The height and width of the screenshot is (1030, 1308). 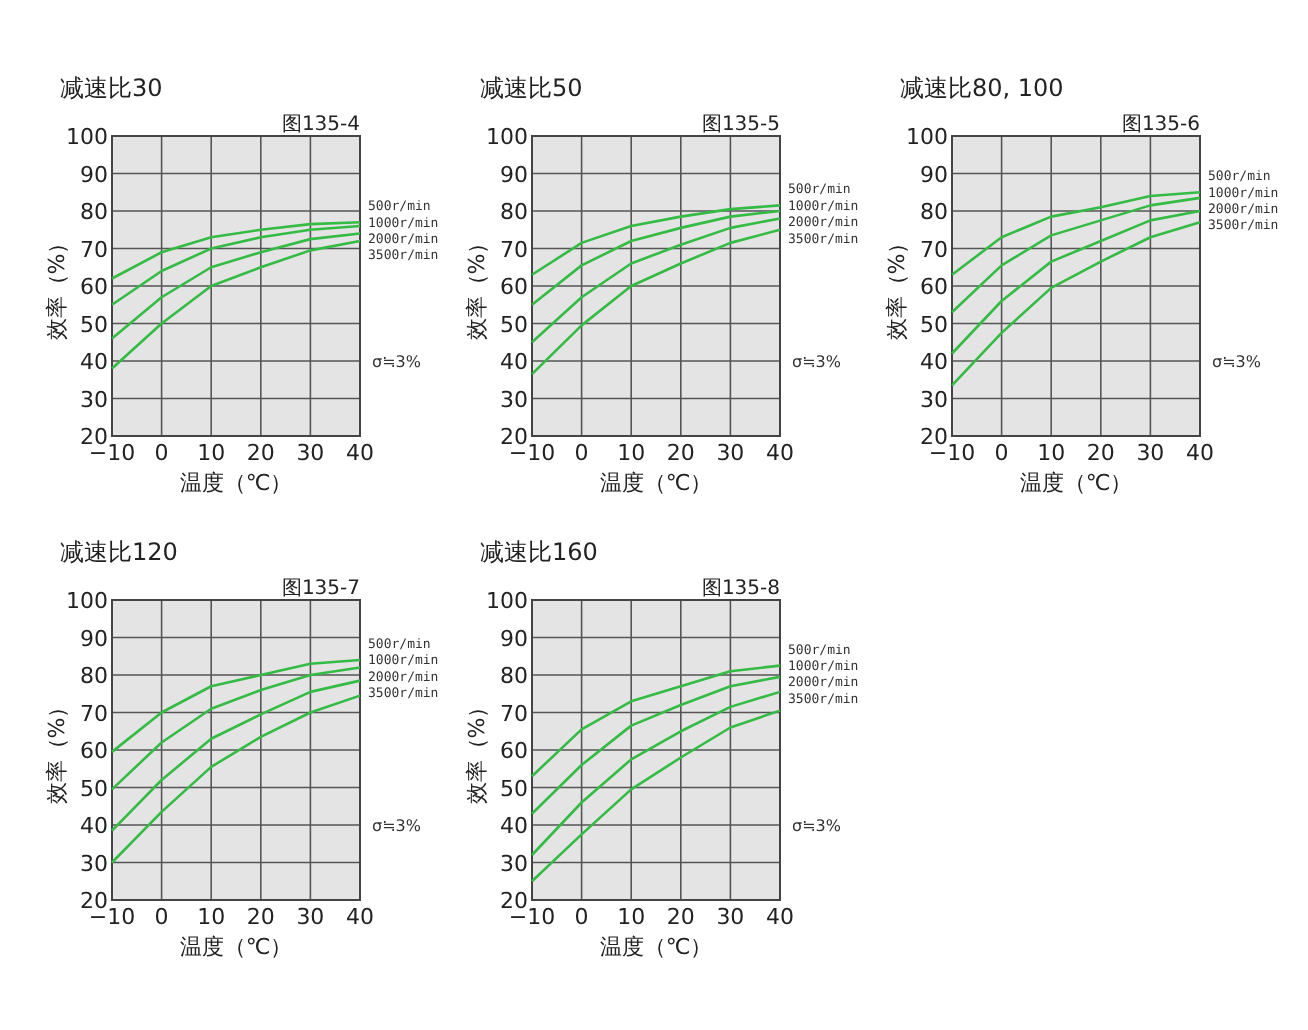 What do you see at coordinates (1160, 125) in the screenshot?
I see `annotation: 图135-6` at bounding box center [1160, 125].